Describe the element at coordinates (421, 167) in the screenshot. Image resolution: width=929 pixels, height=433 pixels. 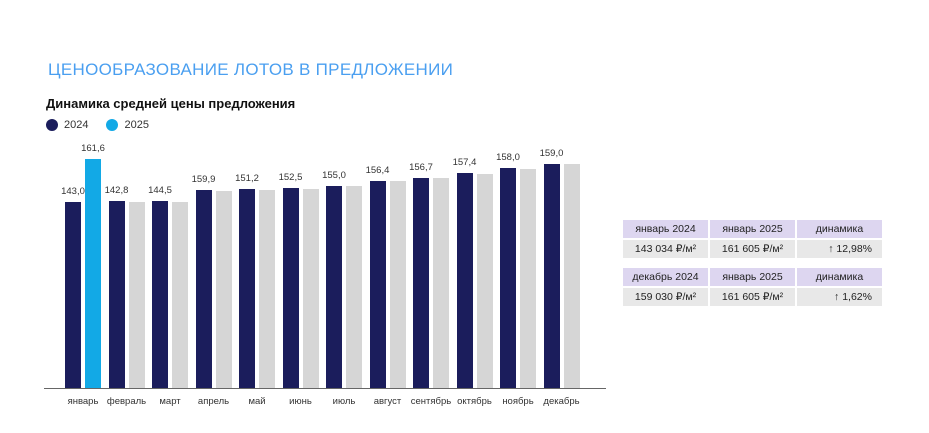
I see `bar-value-label: 156,7` at that location.